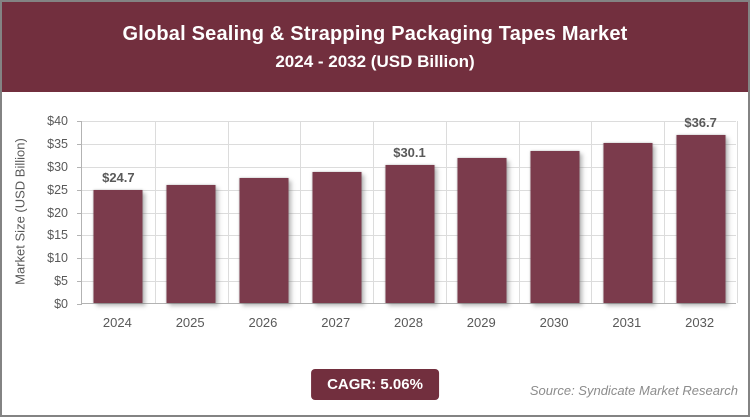  I want to click on bar-2032, so click(701, 219).